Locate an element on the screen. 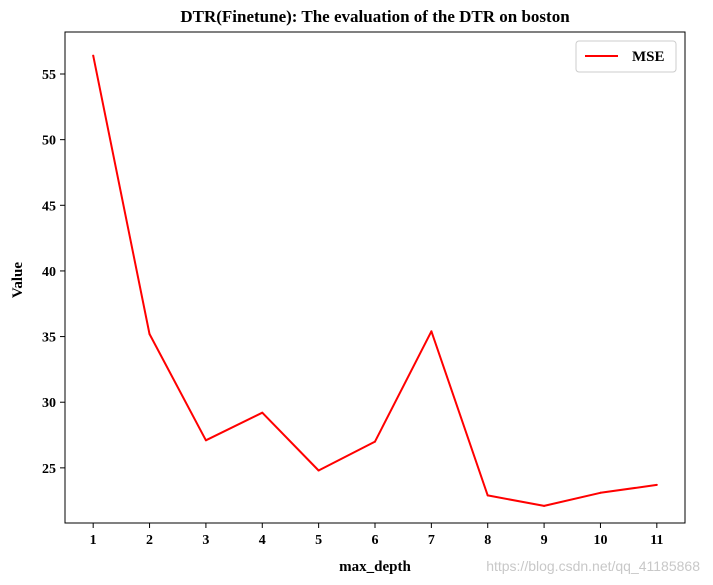  y-axis-ticks: 25 30 35 40 45 50 55 is located at coordinates (53, 272).